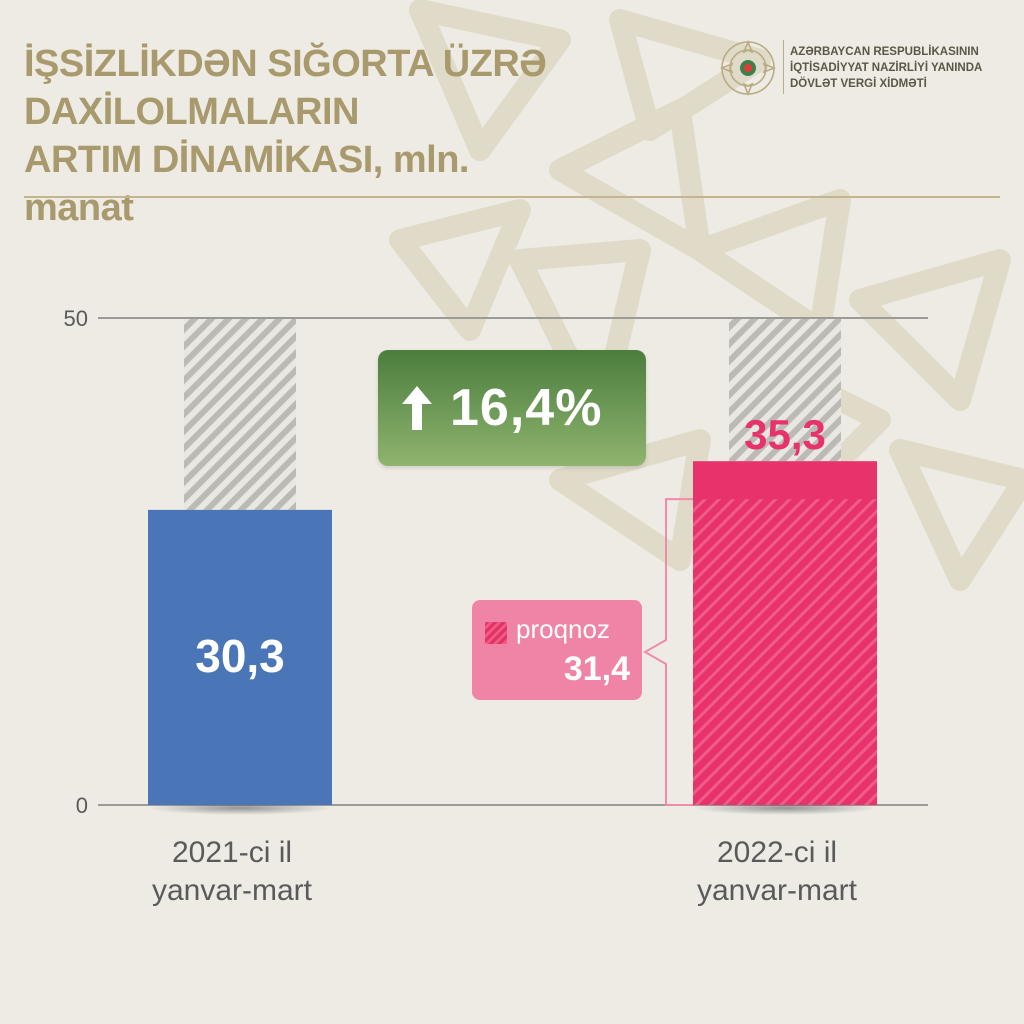  Describe the element at coordinates (191, 112) in the screenshot. I see `title-line-2: DAXİLOLMALARIN` at that location.